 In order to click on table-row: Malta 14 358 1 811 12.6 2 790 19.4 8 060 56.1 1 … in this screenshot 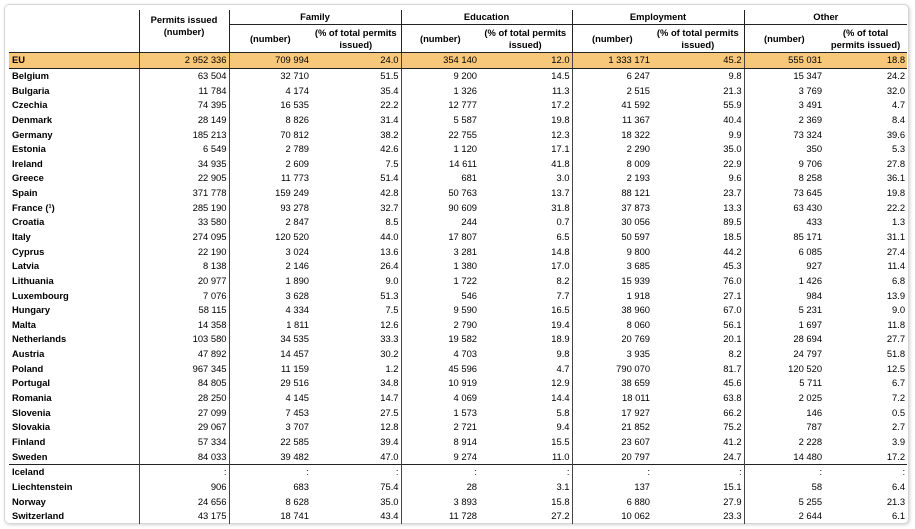, I will do `click(458, 325)`.